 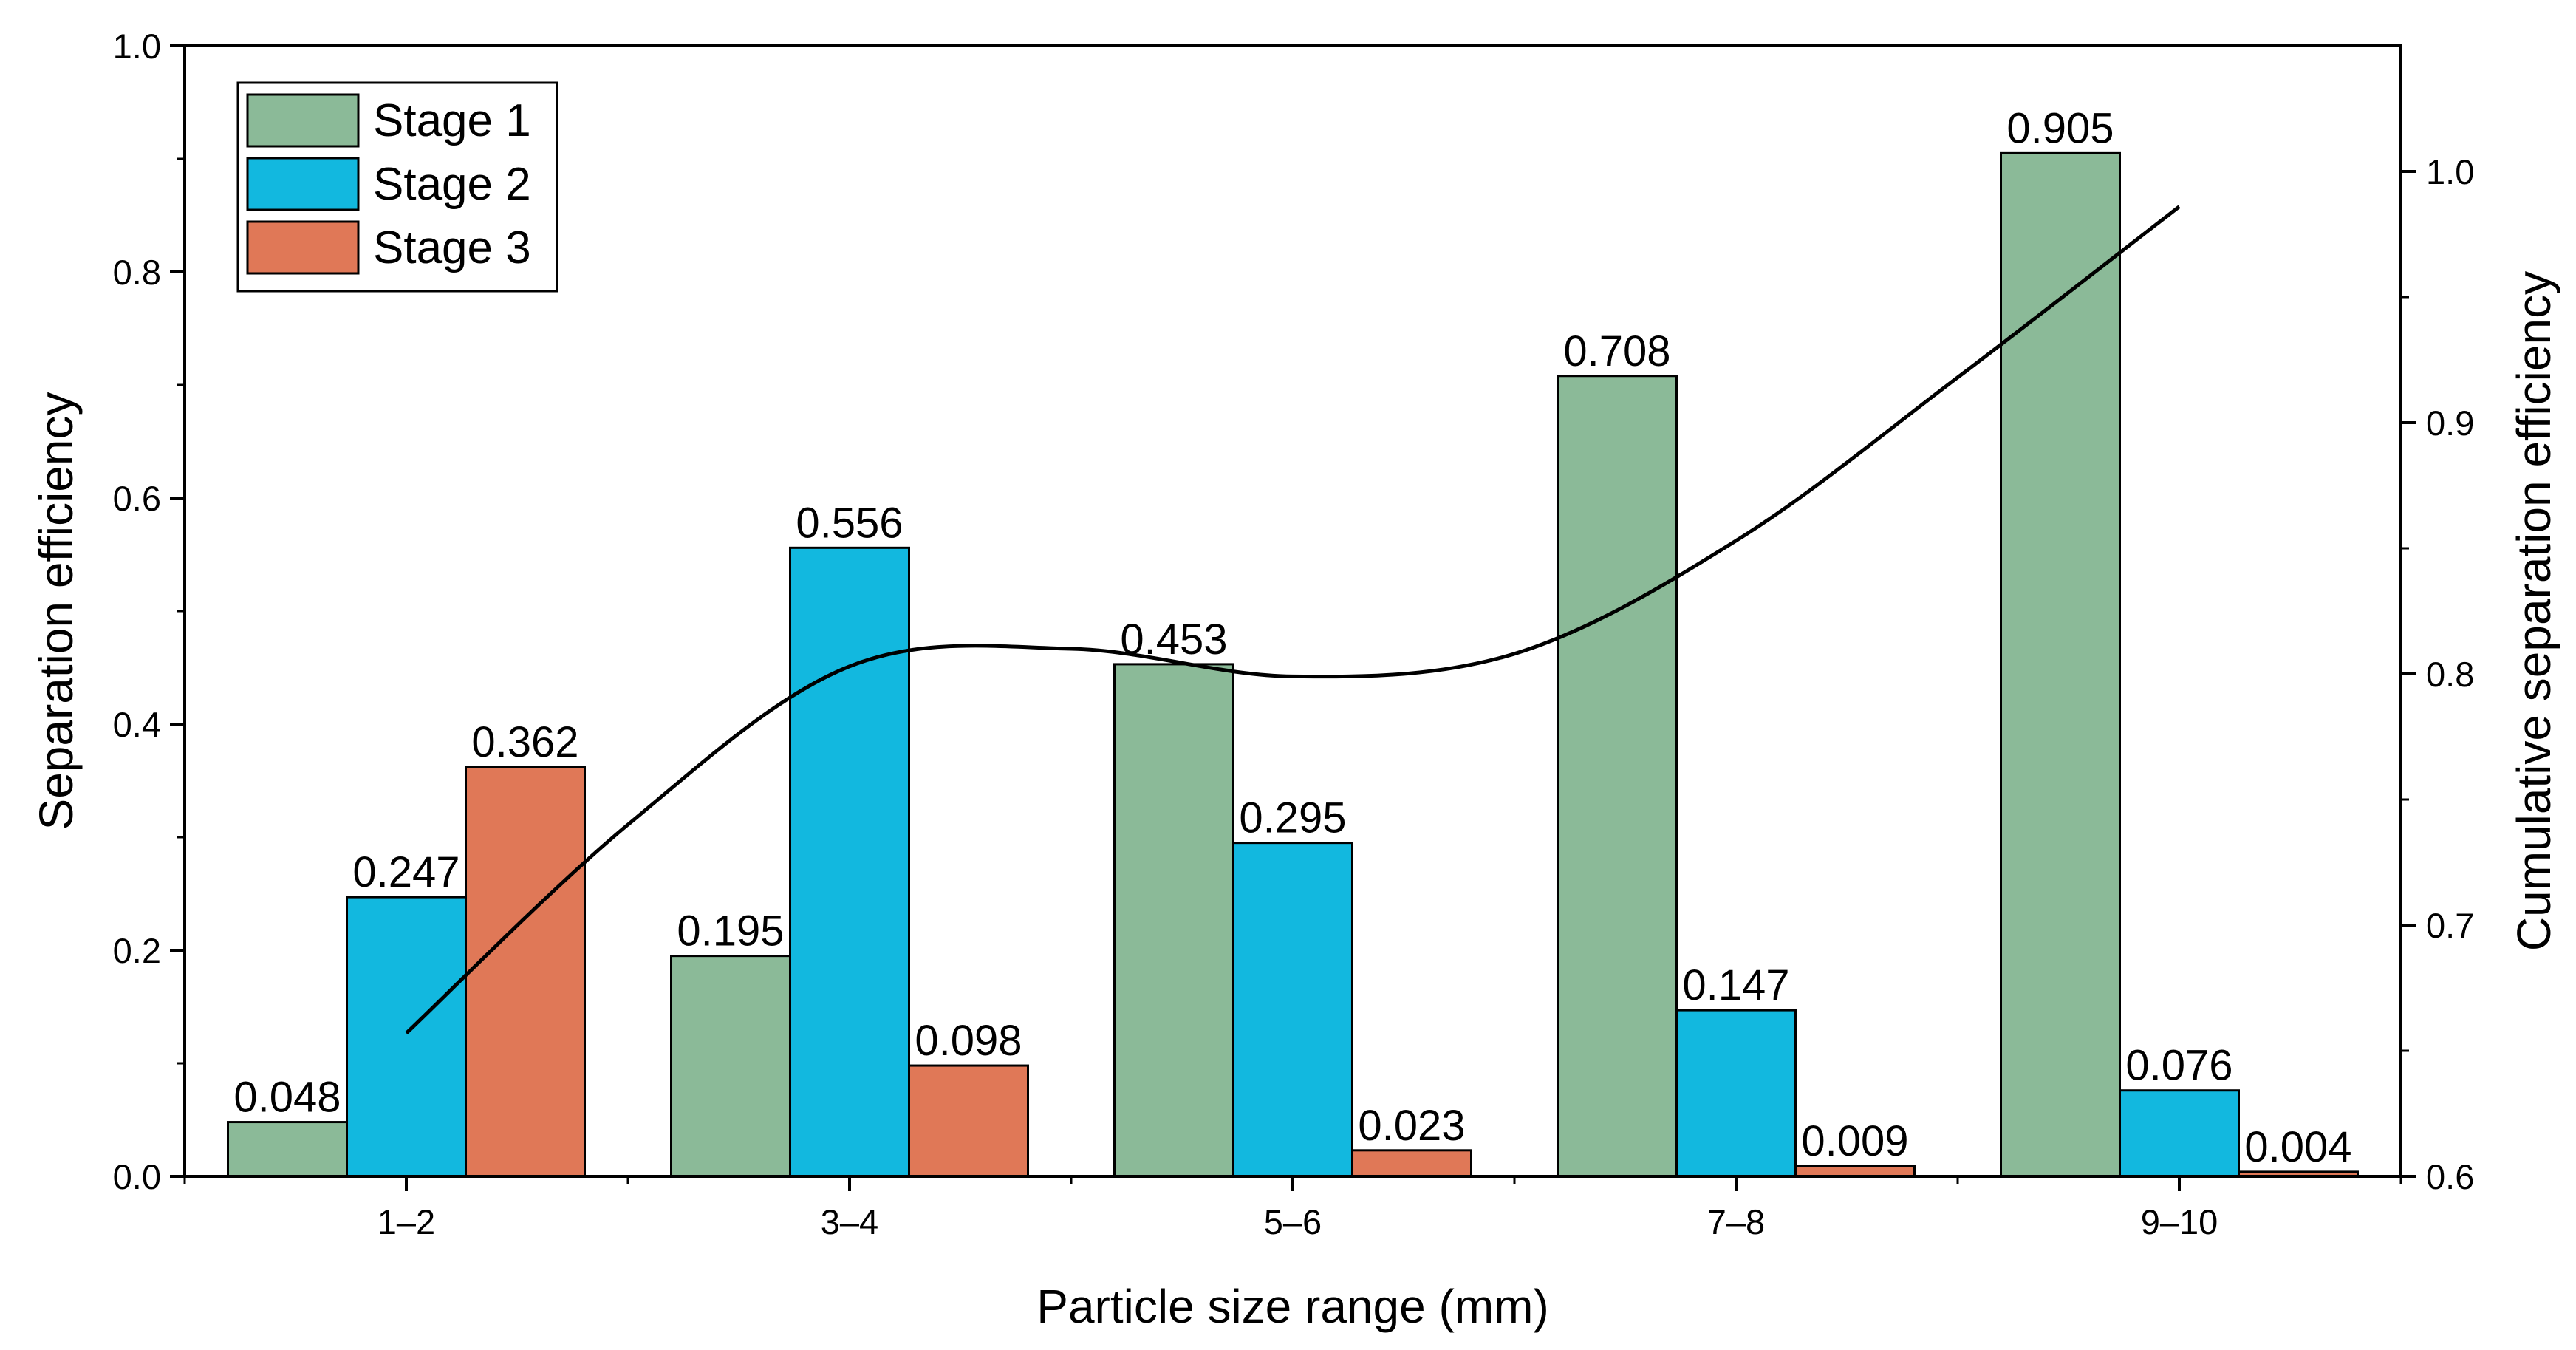 I want to click on y2-tick-label-1: 0.7, so click(x=2450, y=925).